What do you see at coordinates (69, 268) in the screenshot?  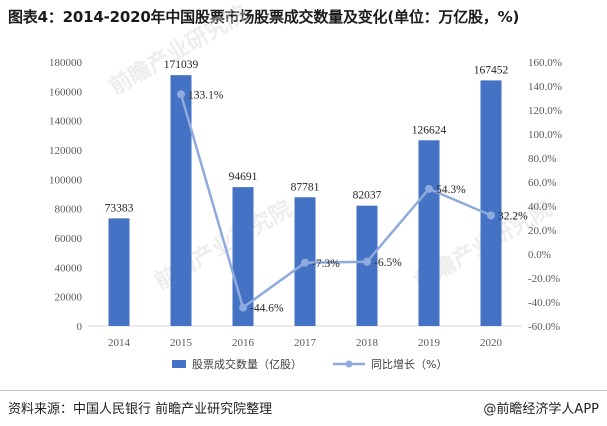 I see `y-left-tick-label: 40000` at bounding box center [69, 268].